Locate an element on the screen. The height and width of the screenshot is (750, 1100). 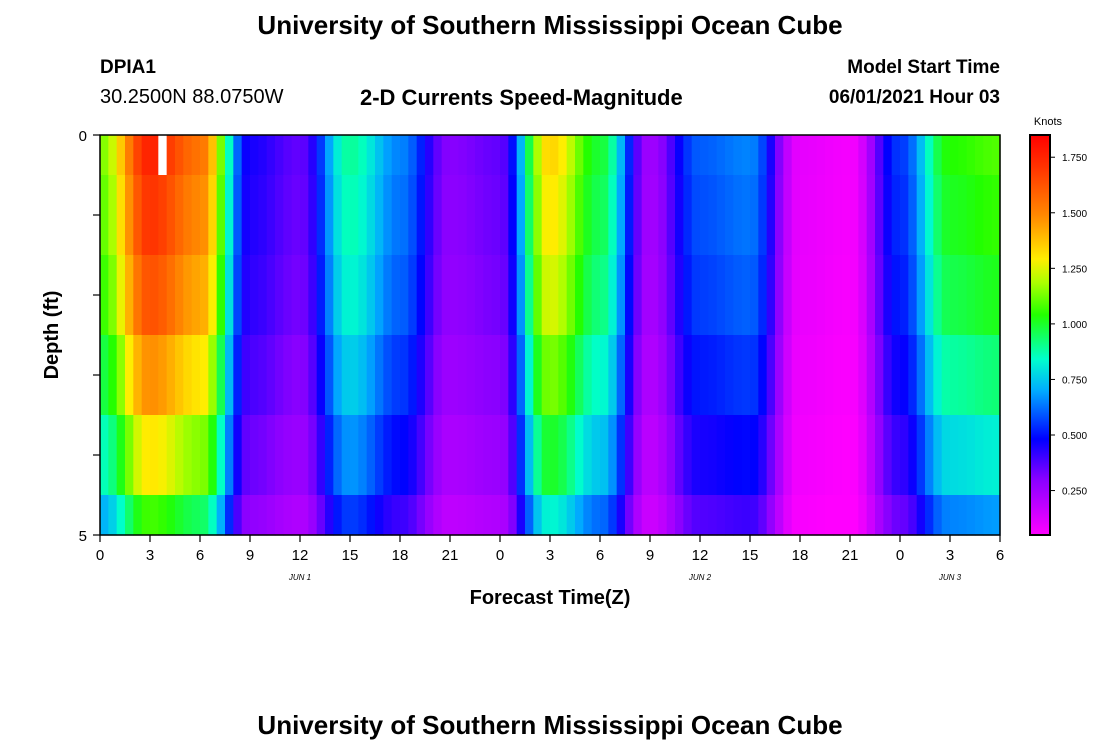
colorbar-tick-label: 1.500 is located at coordinates (1074, 214).